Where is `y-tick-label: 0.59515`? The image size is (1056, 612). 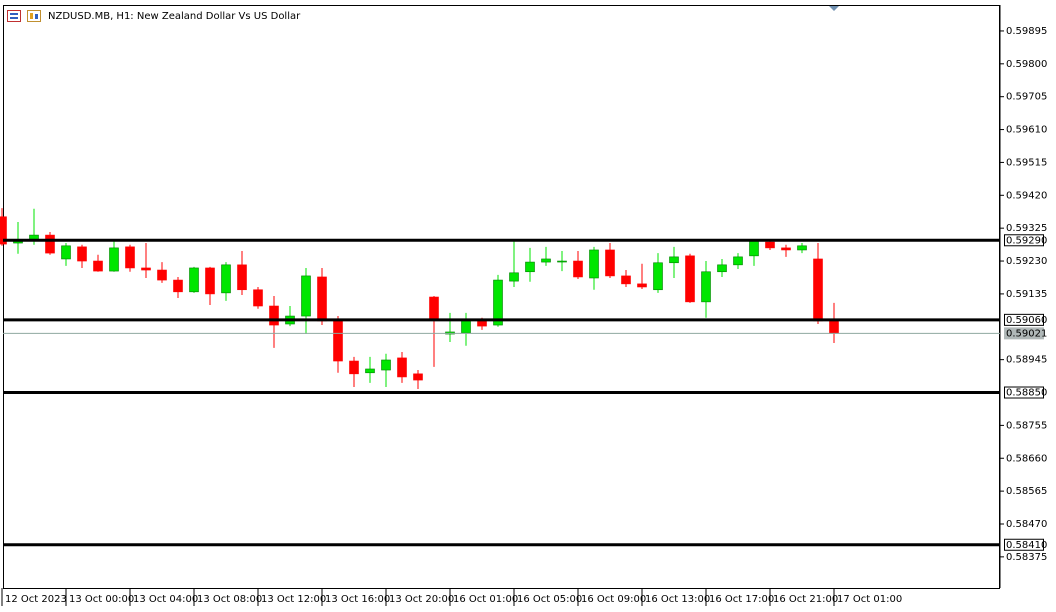 y-tick-label: 0.59515 is located at coordinates (1026, 162).